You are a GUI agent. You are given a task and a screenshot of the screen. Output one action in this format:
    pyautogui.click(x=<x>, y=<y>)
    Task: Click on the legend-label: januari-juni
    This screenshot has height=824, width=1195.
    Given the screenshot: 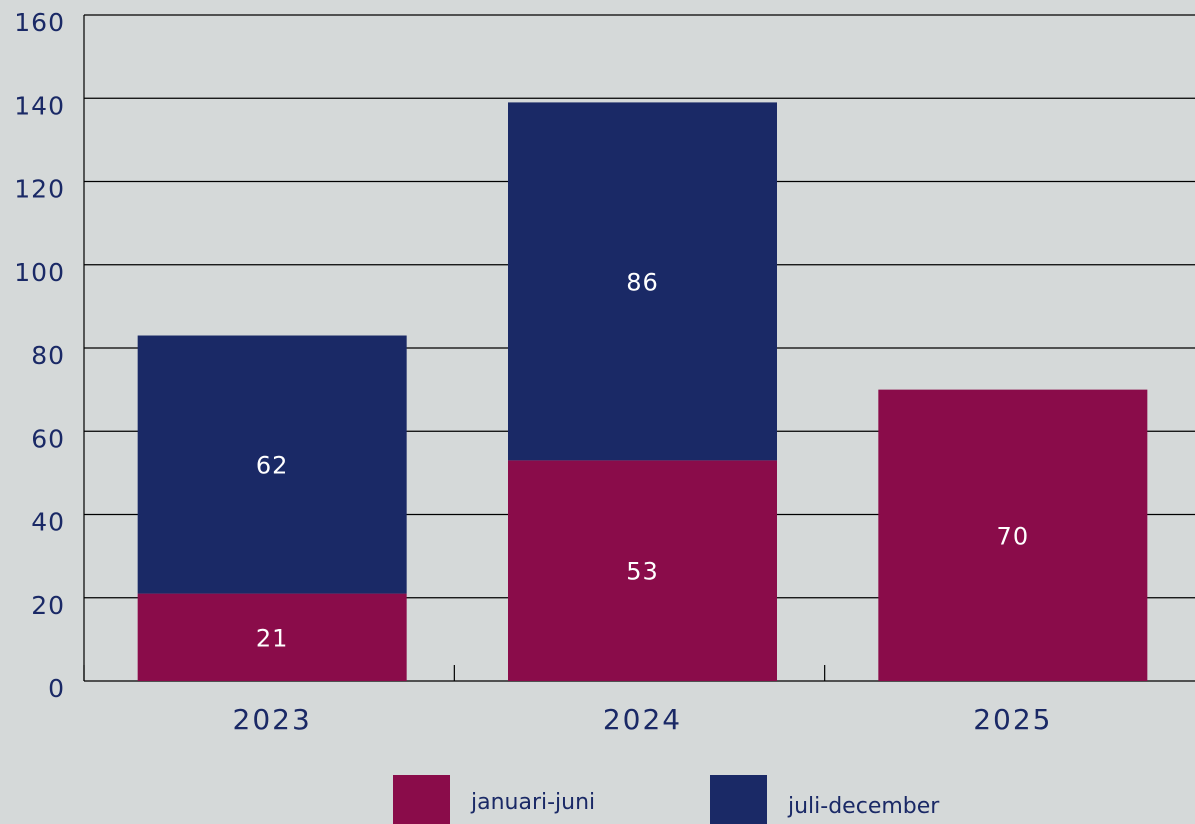 What is the action you would take?
    pyautogui.click(x=532, y=802)
    